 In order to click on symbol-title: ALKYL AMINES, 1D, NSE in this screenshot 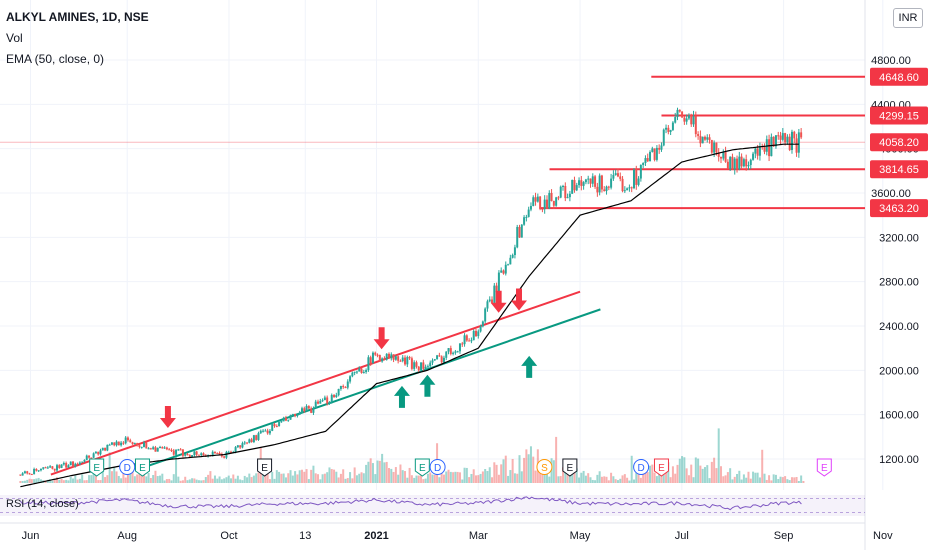, I will do `click(77, 17)`.